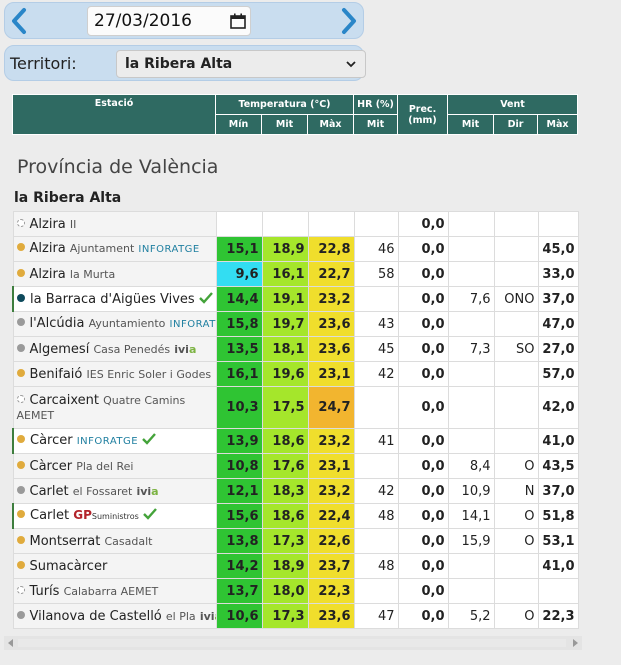  I want to click on temp-min-cell: 10,3, so click(239, 407).